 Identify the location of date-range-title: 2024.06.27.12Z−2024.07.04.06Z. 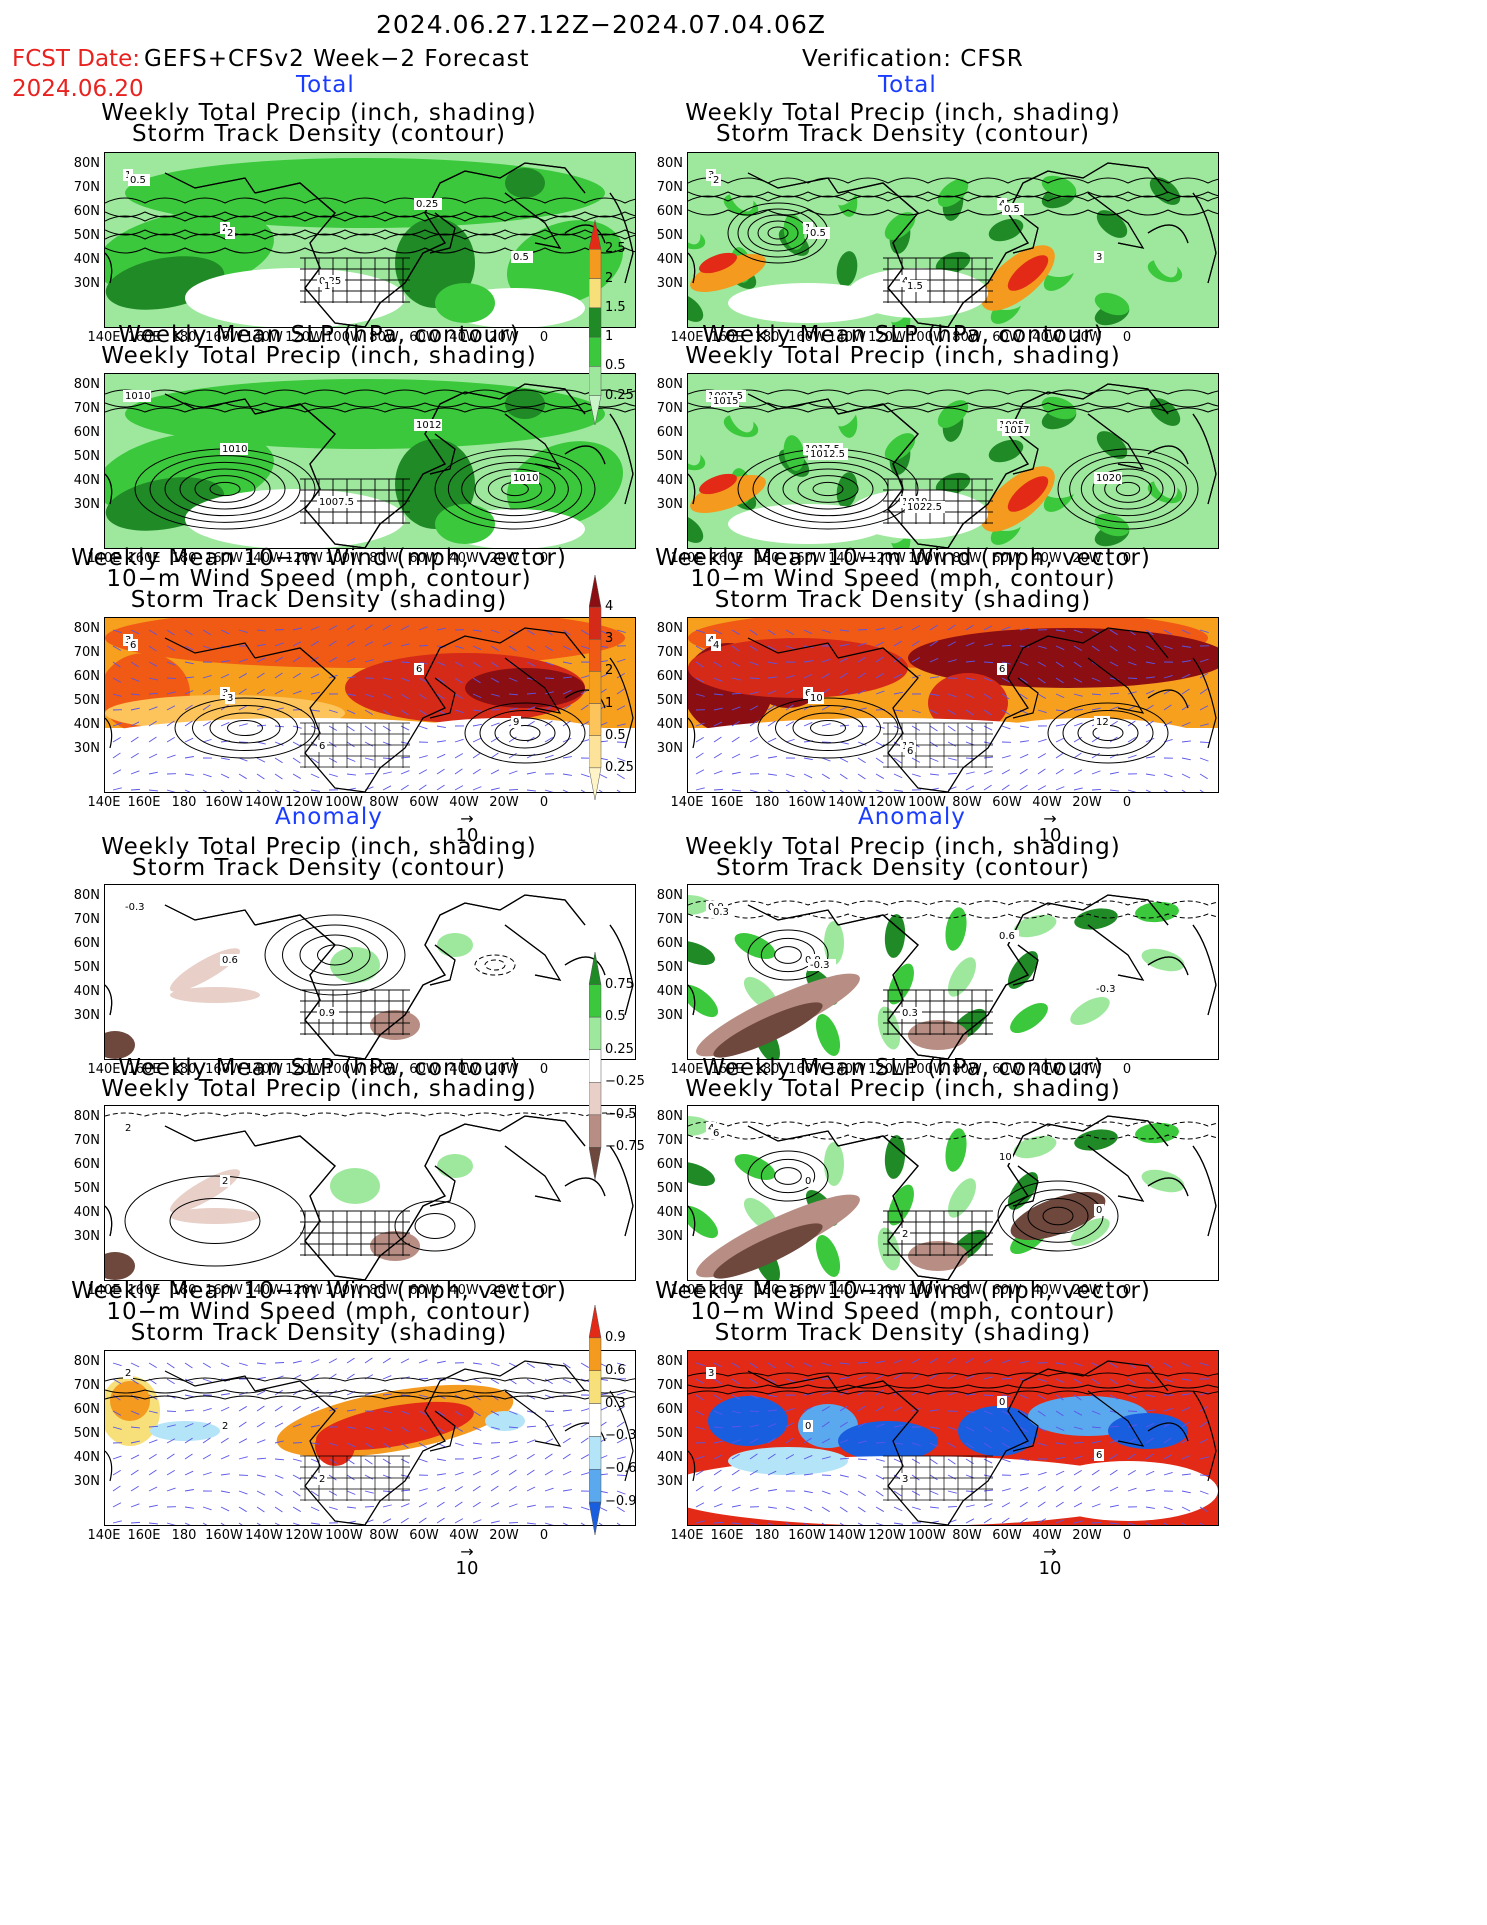
(601, 24).